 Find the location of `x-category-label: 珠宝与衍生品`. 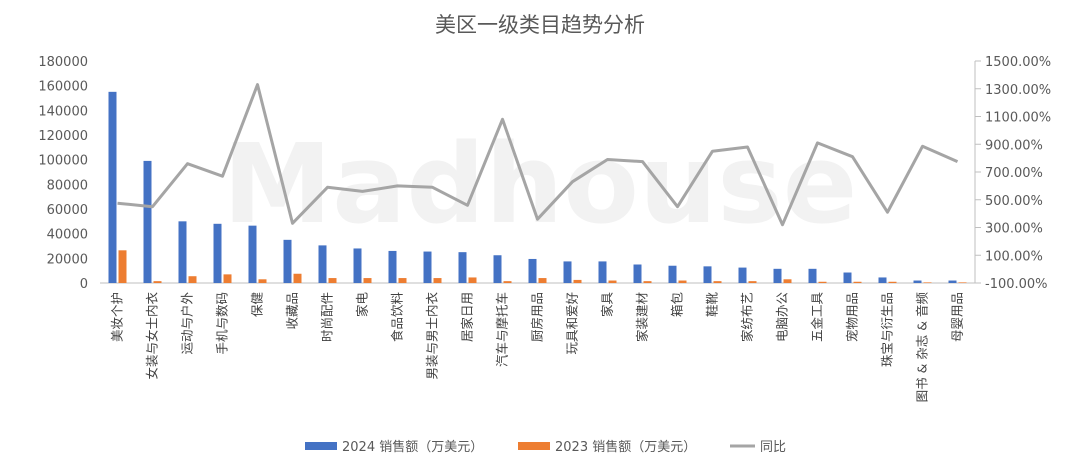

x-category-label: 珠宝与衍生品 is located at coordinates (887, 329).